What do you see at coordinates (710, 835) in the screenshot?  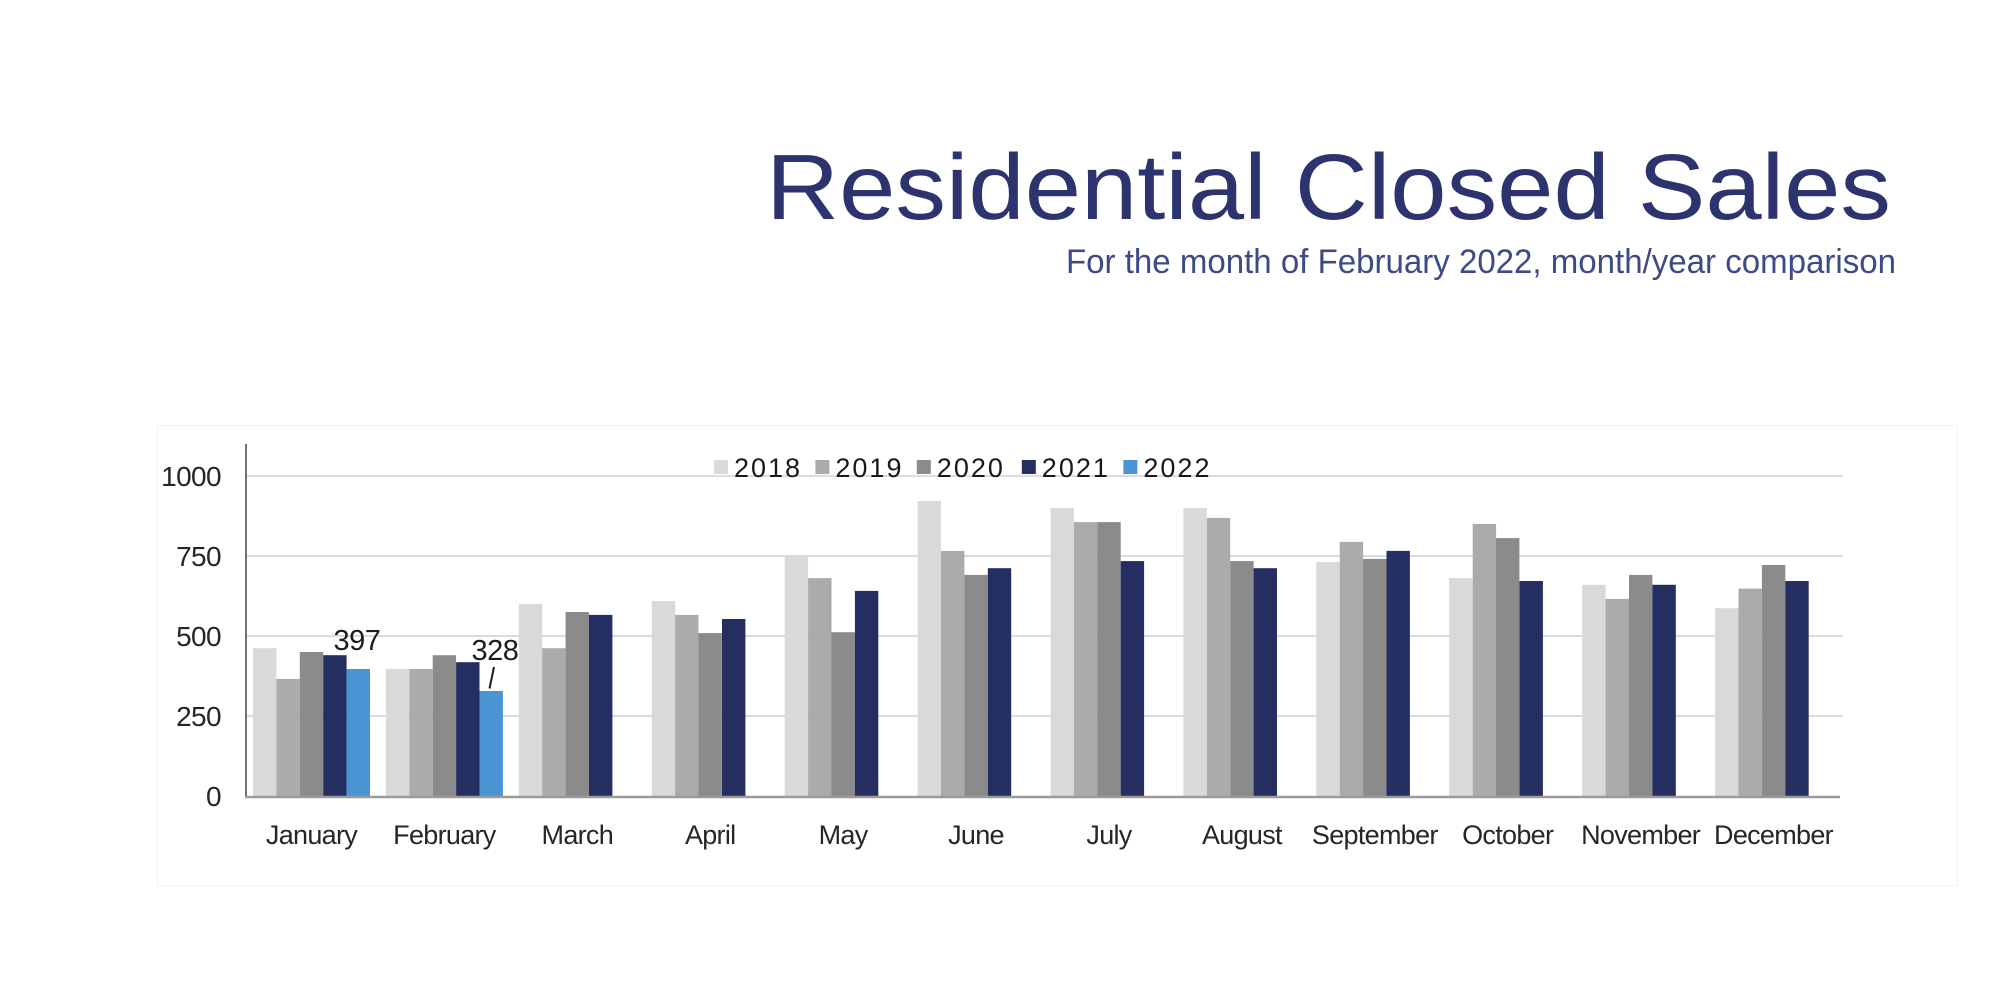 I see `svg-text: April` at bounding box center [710, 835].